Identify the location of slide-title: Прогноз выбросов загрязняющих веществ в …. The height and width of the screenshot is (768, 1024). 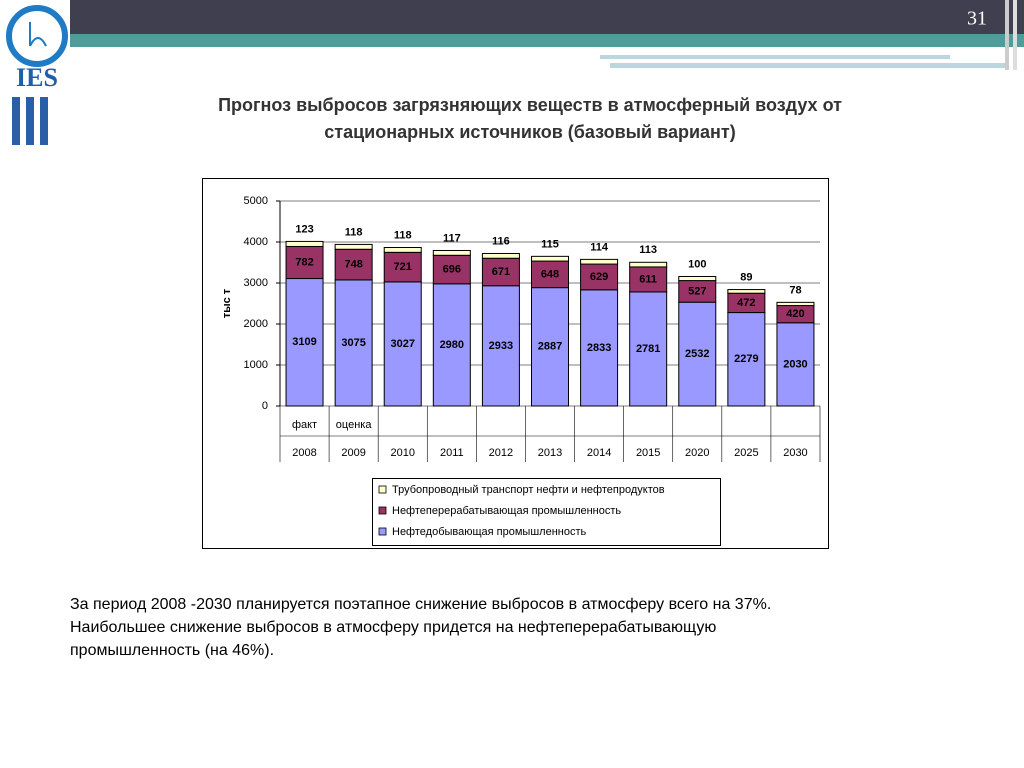
(530, 105).